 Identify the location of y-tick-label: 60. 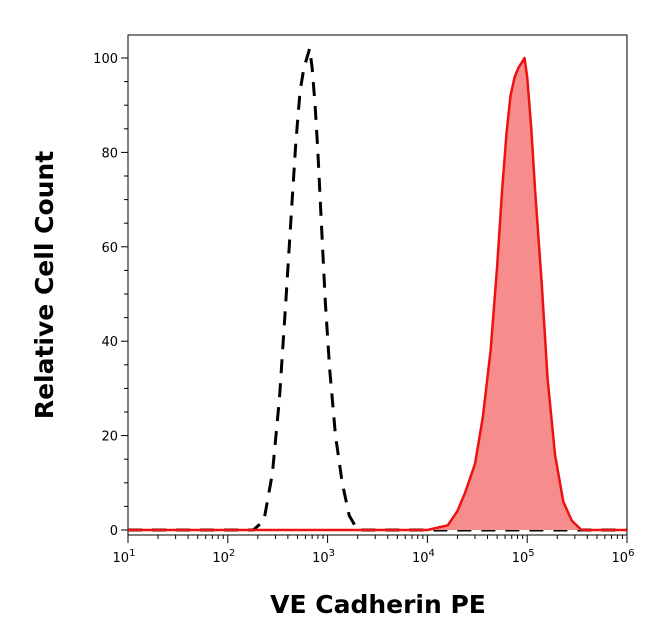
(109, 248).